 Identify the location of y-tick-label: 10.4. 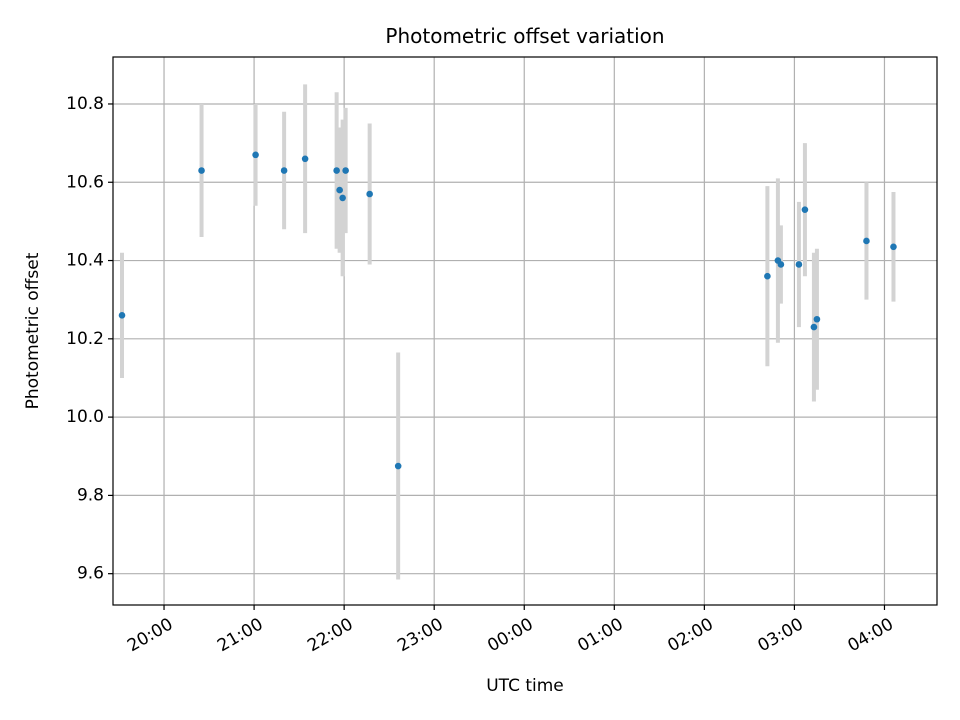
(85, 261).